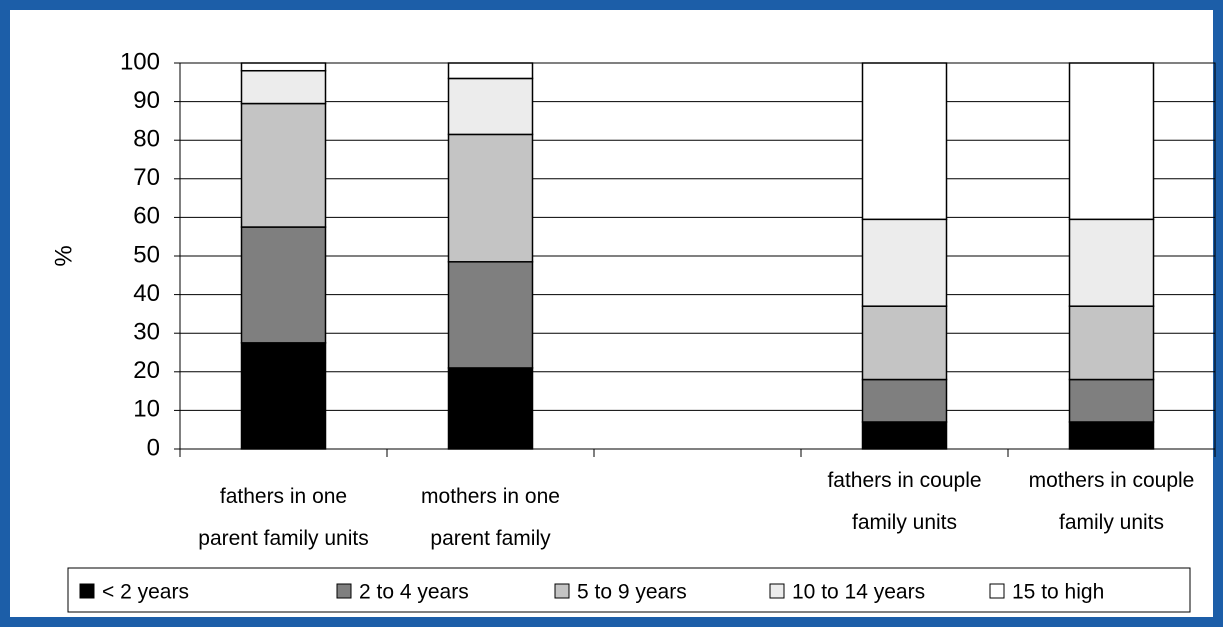  Describe the element at coordinates (146, 293) in the screenshot. I see `y-tick-label: 40` at that location.